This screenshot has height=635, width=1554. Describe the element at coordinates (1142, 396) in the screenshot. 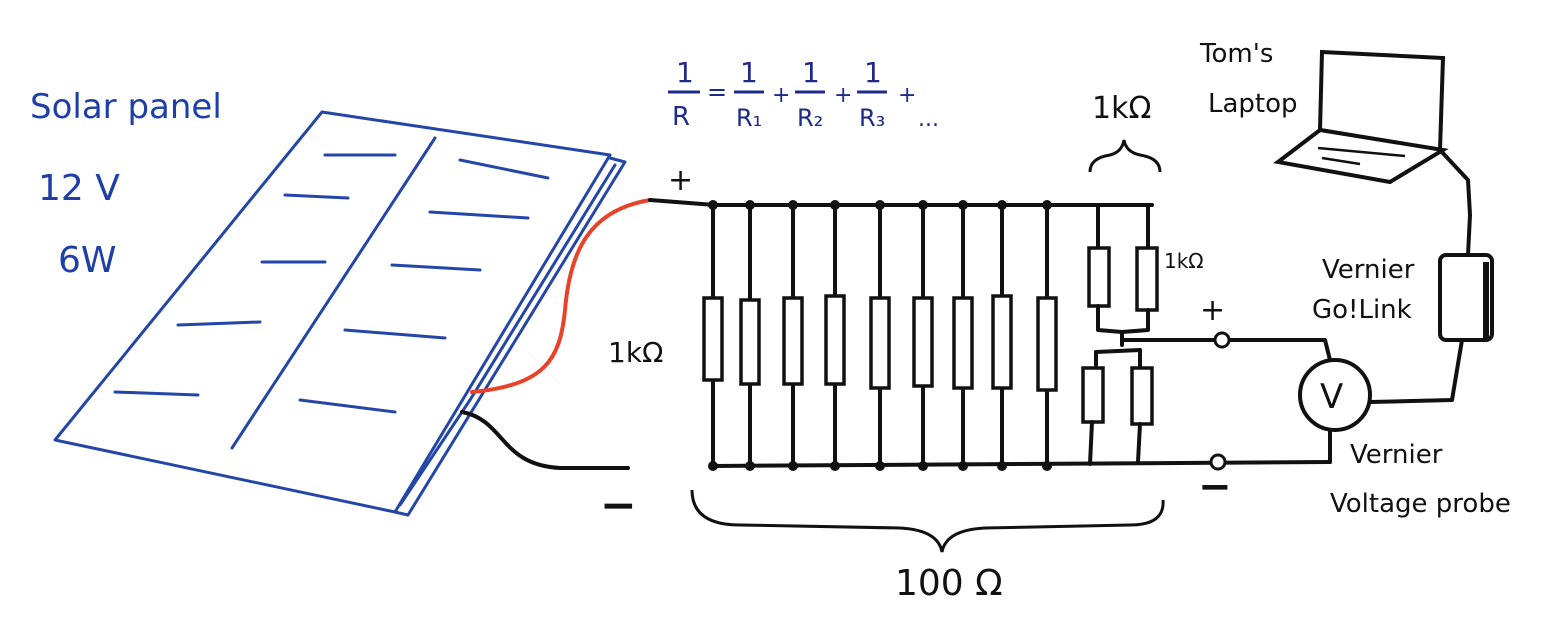

I see `bottom-right-resistor` at that location.